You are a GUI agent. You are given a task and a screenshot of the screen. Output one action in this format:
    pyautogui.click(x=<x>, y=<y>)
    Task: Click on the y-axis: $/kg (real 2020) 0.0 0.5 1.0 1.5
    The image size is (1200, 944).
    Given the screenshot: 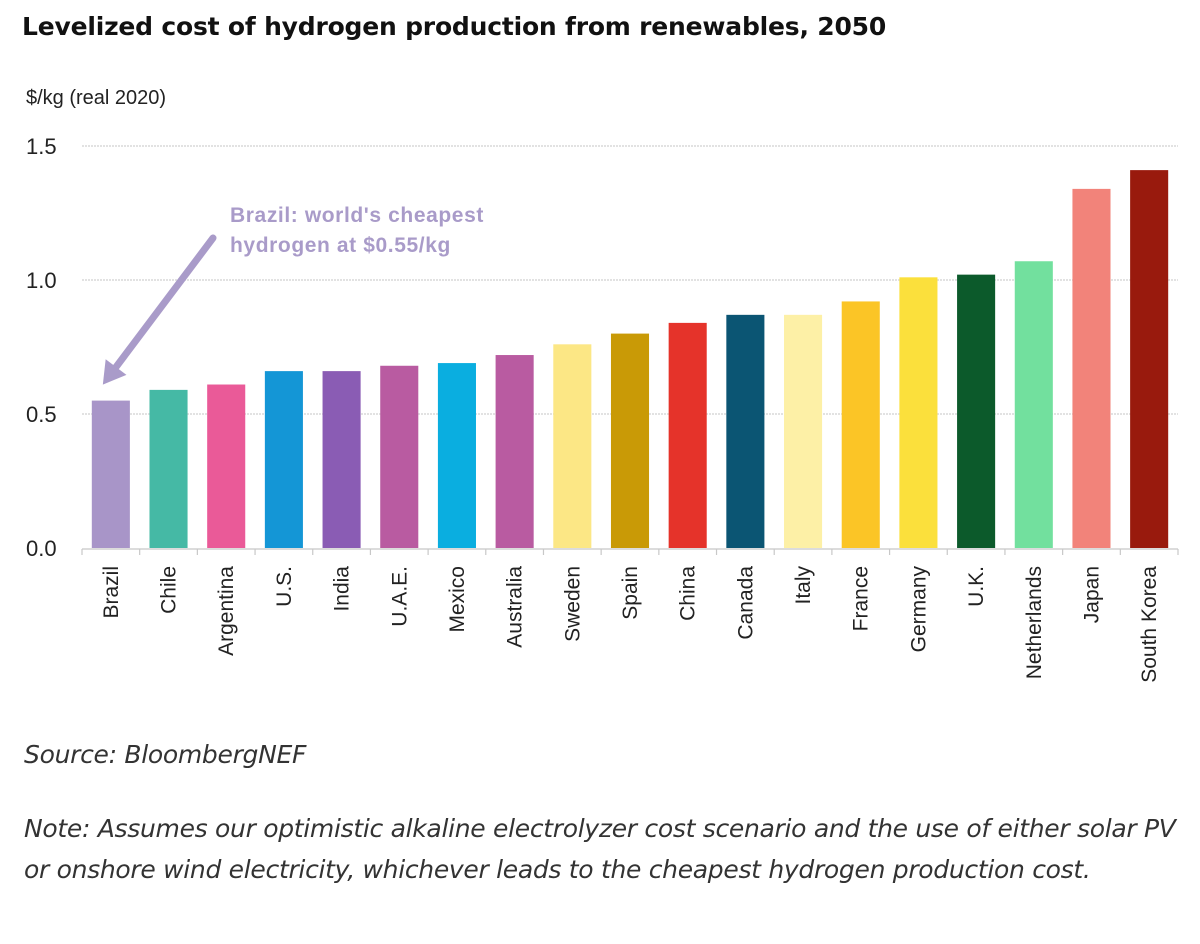 What is the action you would take?
    pyautogui.click(x=96, y=324)
    